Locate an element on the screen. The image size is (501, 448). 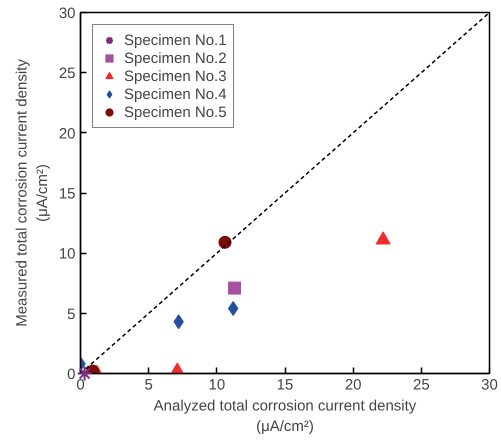
y-tick-label: 10 is located at coordinates (67, 254).